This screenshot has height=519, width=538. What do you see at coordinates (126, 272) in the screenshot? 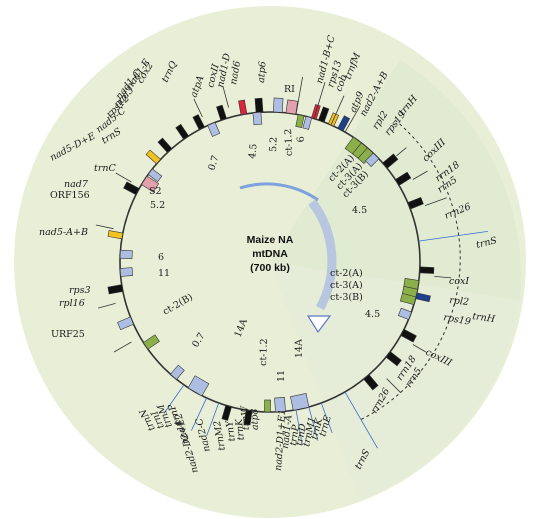
I see `gene-11-left` at bounding box center [126, 272].